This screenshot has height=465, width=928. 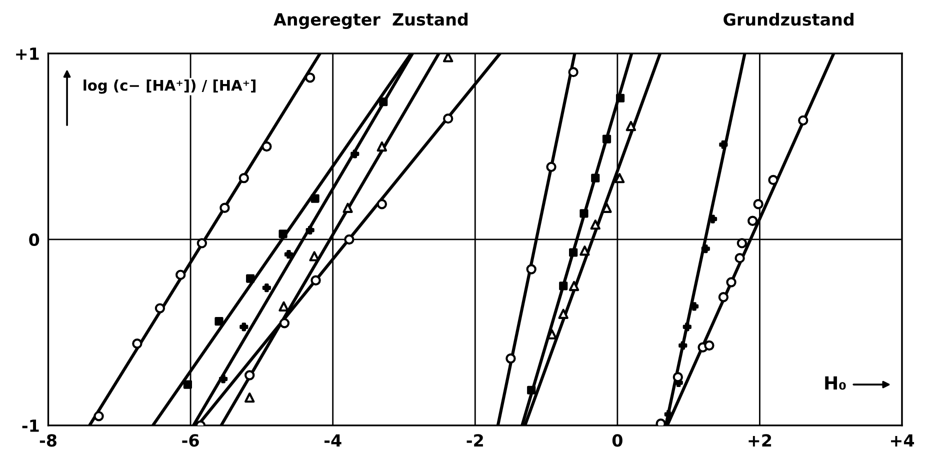 I want to click on x-tick-label: +2, so click(x=760, y=440).